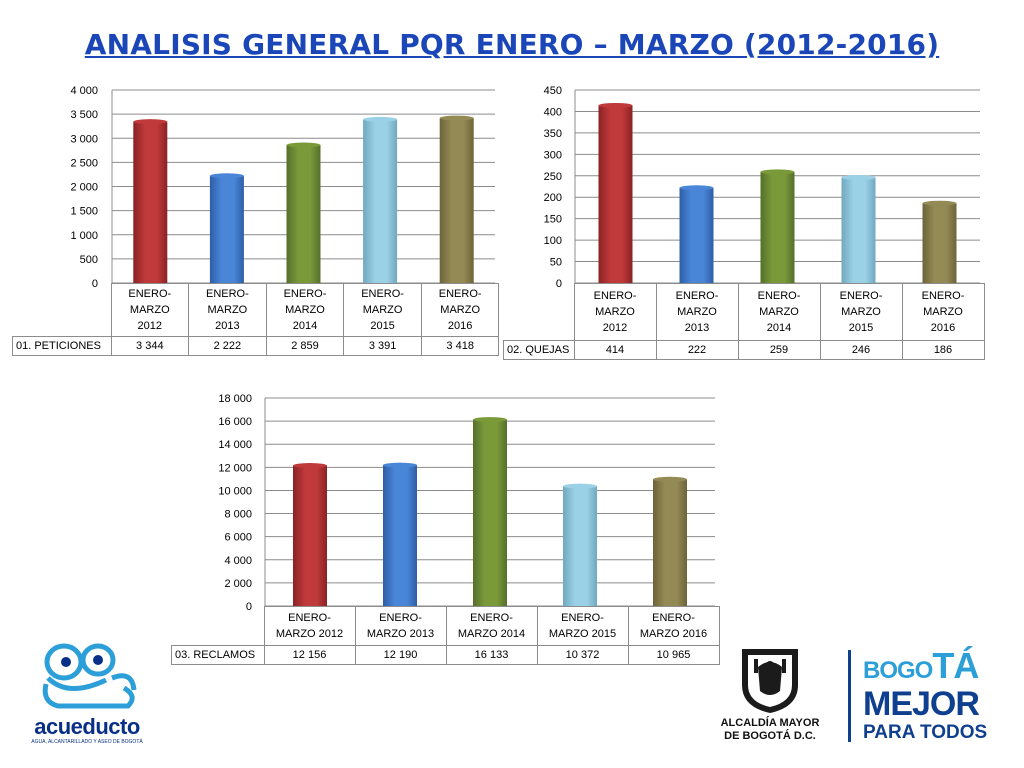 This screenshot has width=1024, height=768. I want to click on data-label: 2 859, so click(305, 345).